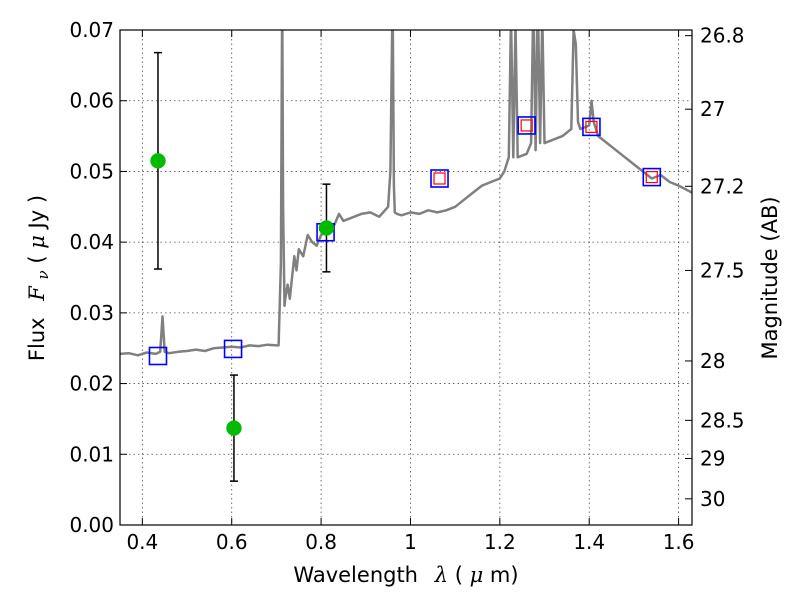  What do you see at coordinates (91, 313) in the screenshot?
I see `y-tick-label: 0.03` at bounding box center [91, 313].